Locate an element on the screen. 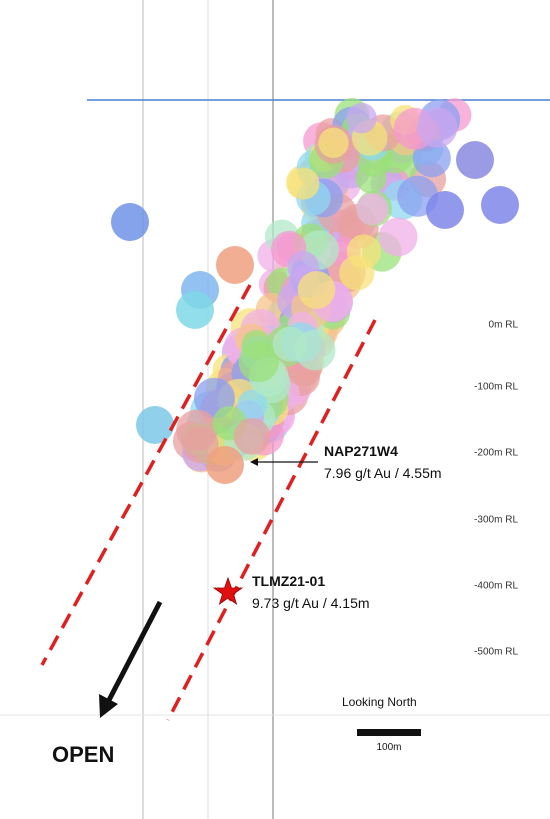  rl-label: -100m RL is located at coordinates (496, 387).